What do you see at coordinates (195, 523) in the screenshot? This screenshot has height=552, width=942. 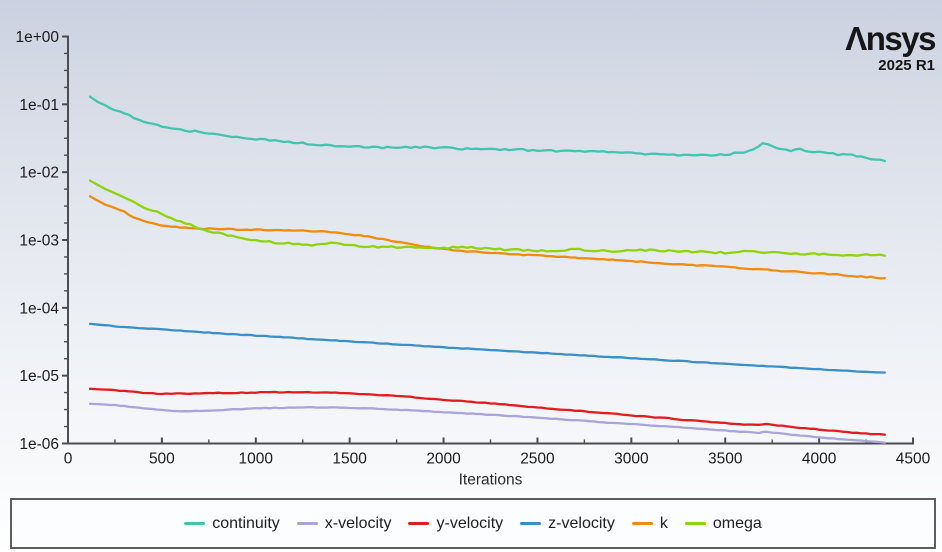 I see `legend-swatch-continuity` at bounding box center [195, 523].